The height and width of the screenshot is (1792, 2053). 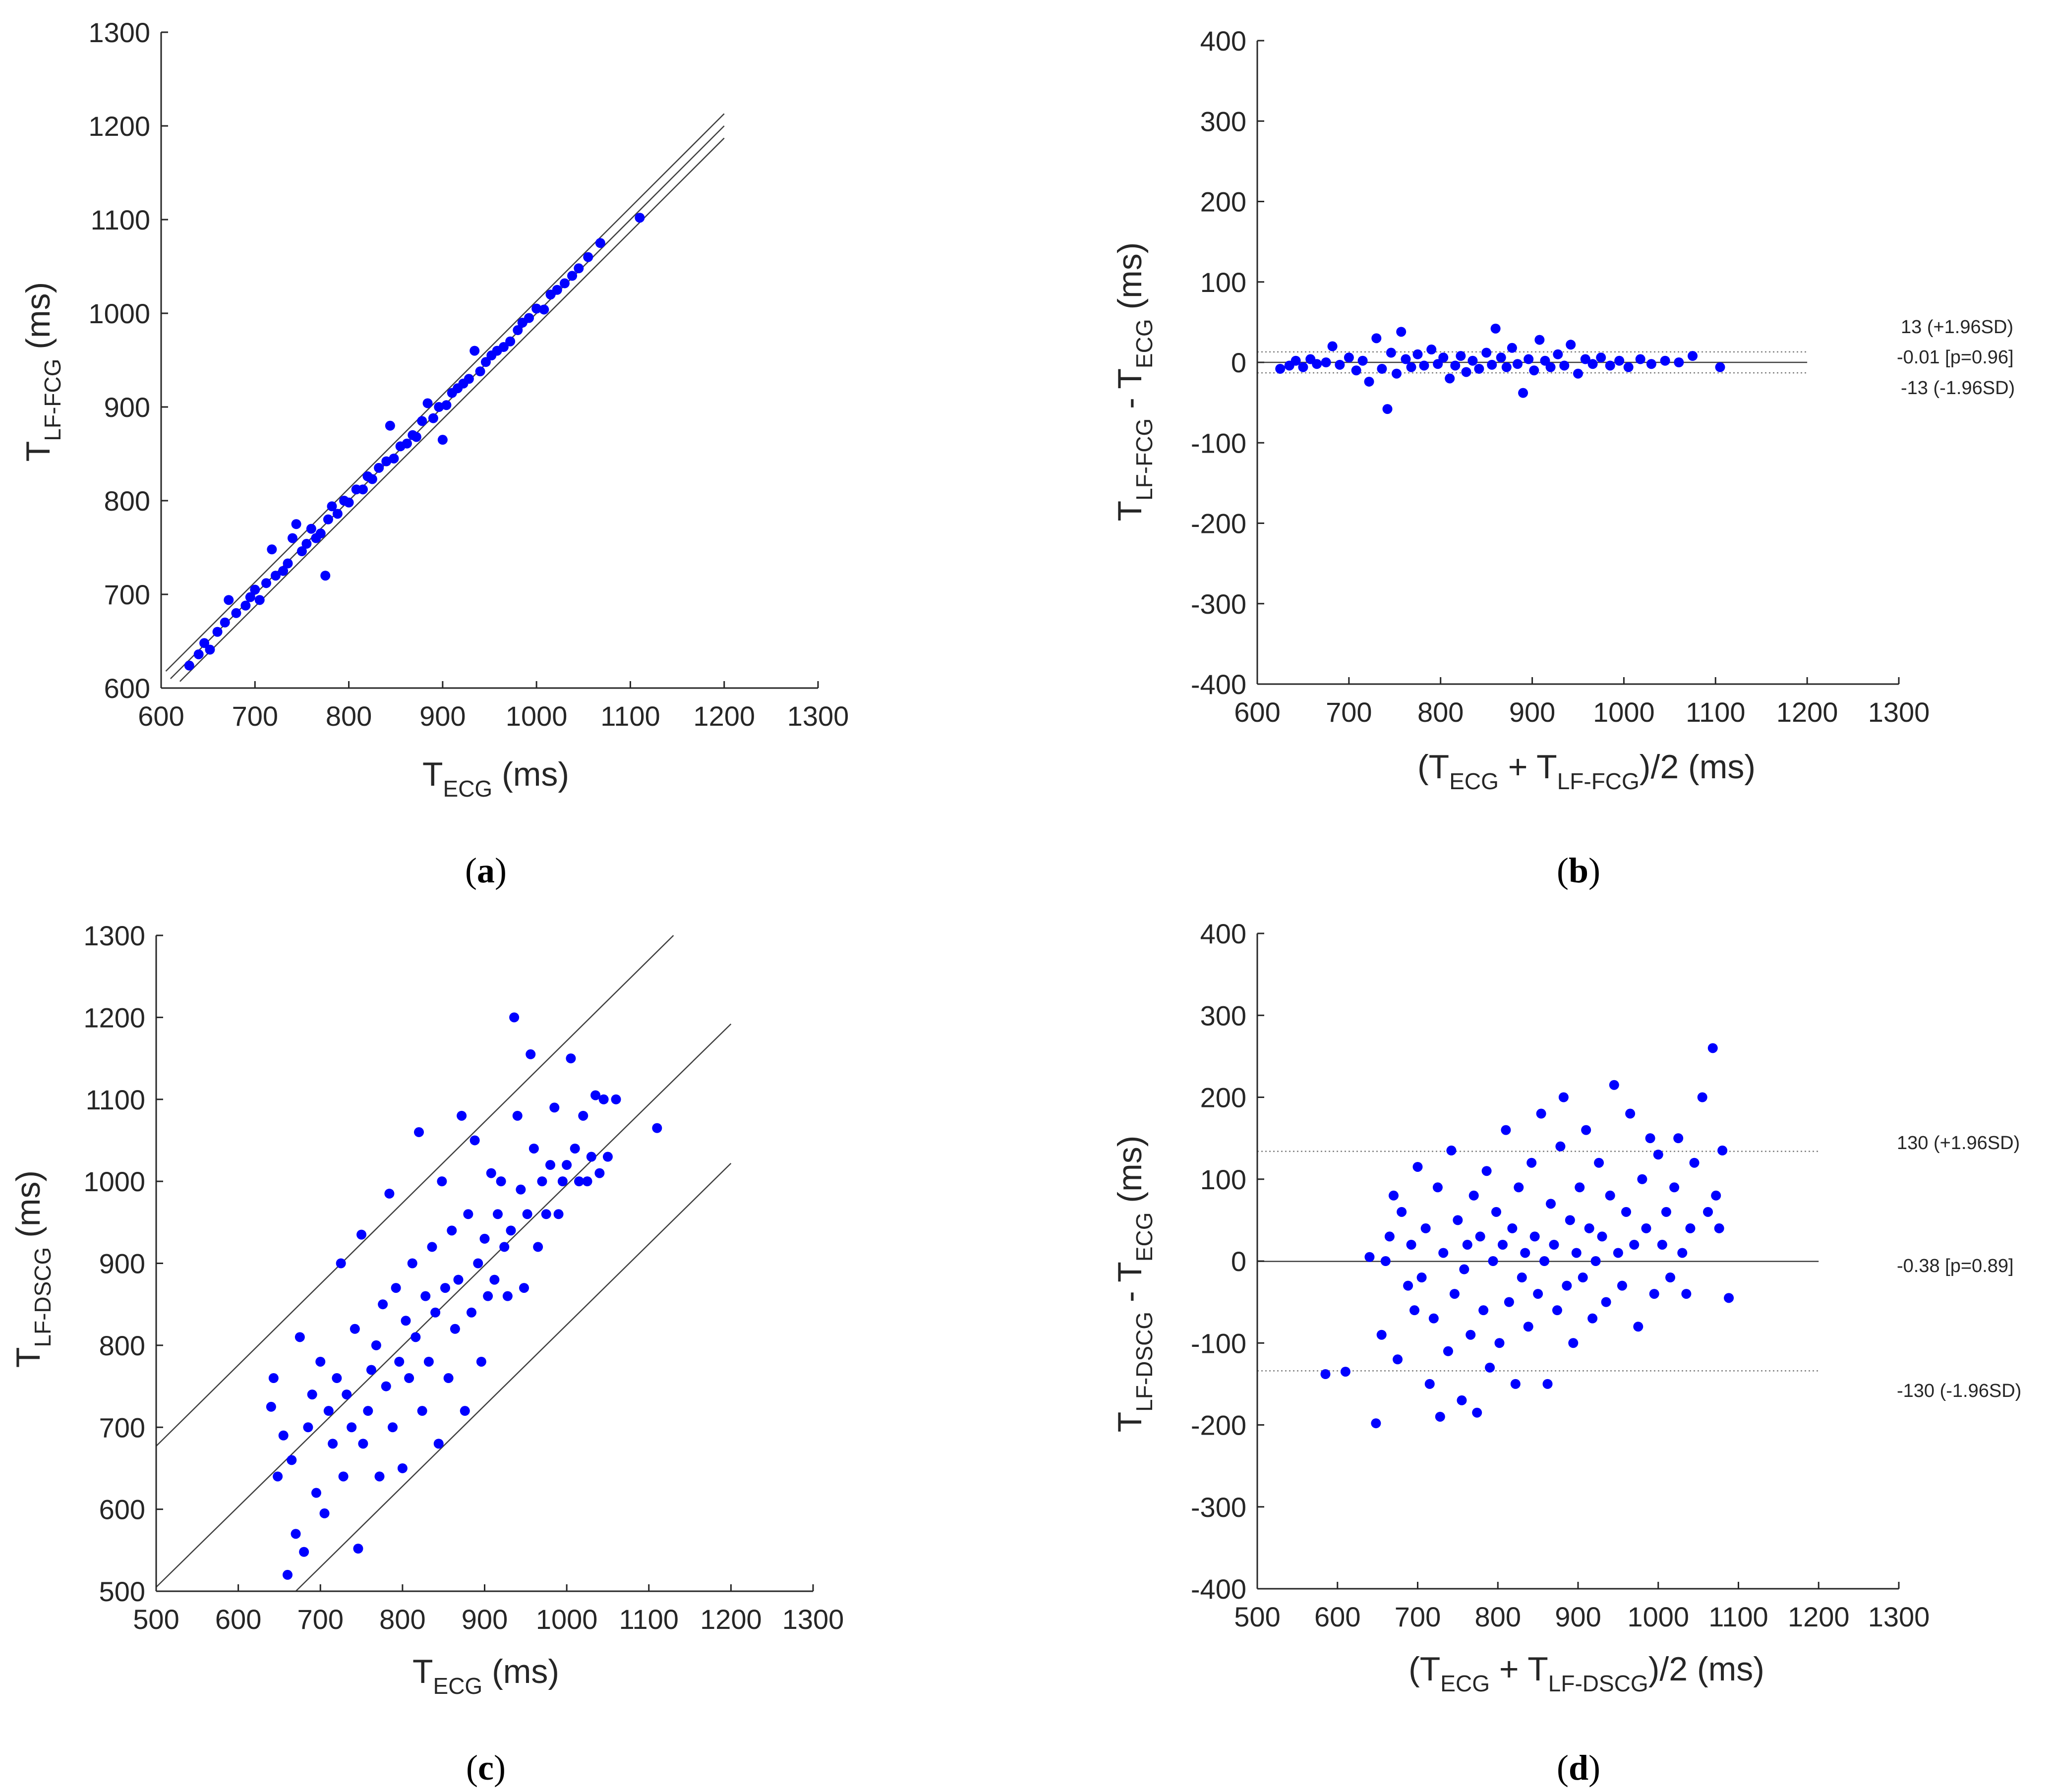 I want to click on x-tick-label: 1100, so click(x=1715, y=712).